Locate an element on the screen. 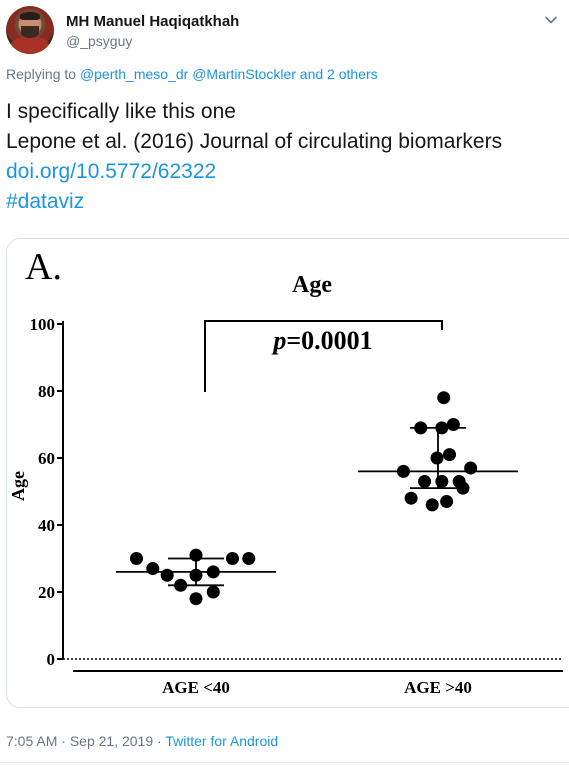 The image size is (569, 767). tweet-time: 7:05 AM is located at coordinates (32, 741).